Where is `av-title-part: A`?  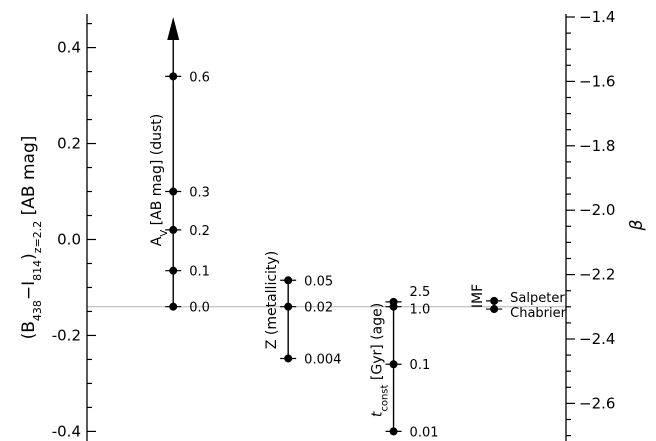
av-title-part: A is located at coordinates (157, 241).